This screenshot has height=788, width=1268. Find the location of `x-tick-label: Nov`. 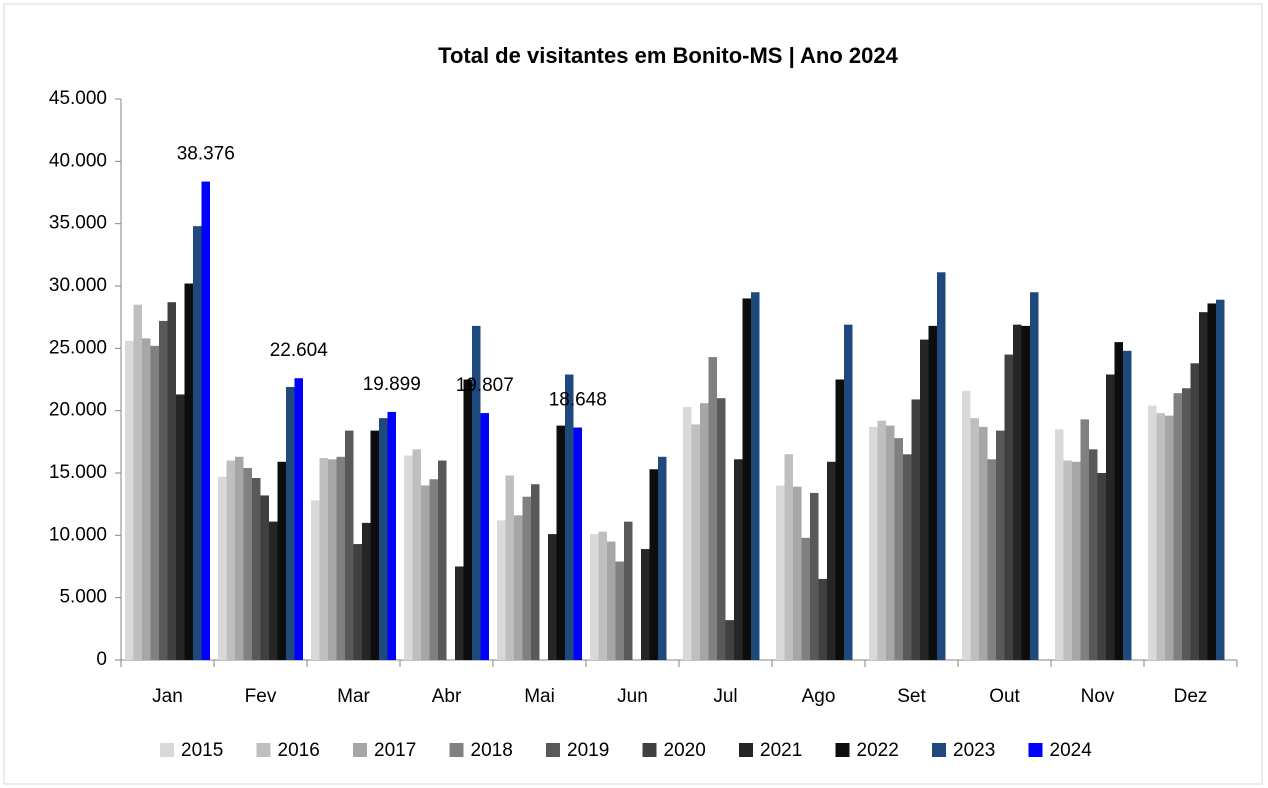

x-tick-label: Nov is located at coordinates (1098, 696).